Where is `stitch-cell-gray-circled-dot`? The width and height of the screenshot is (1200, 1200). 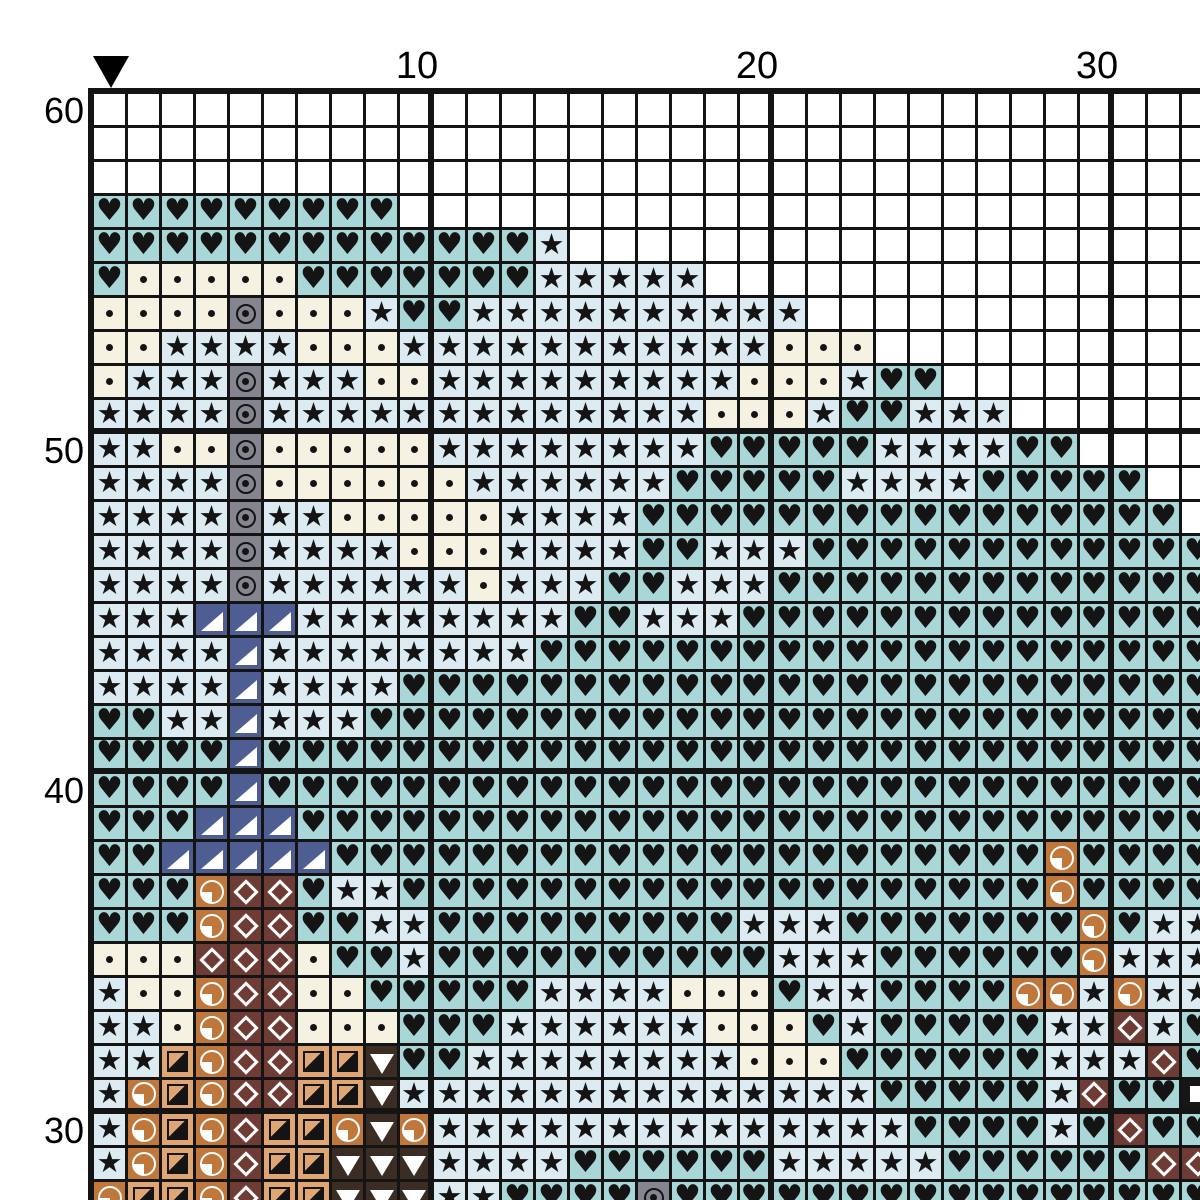 stitch-cell-gray-circled-dot is located at coordinates (247, 553).